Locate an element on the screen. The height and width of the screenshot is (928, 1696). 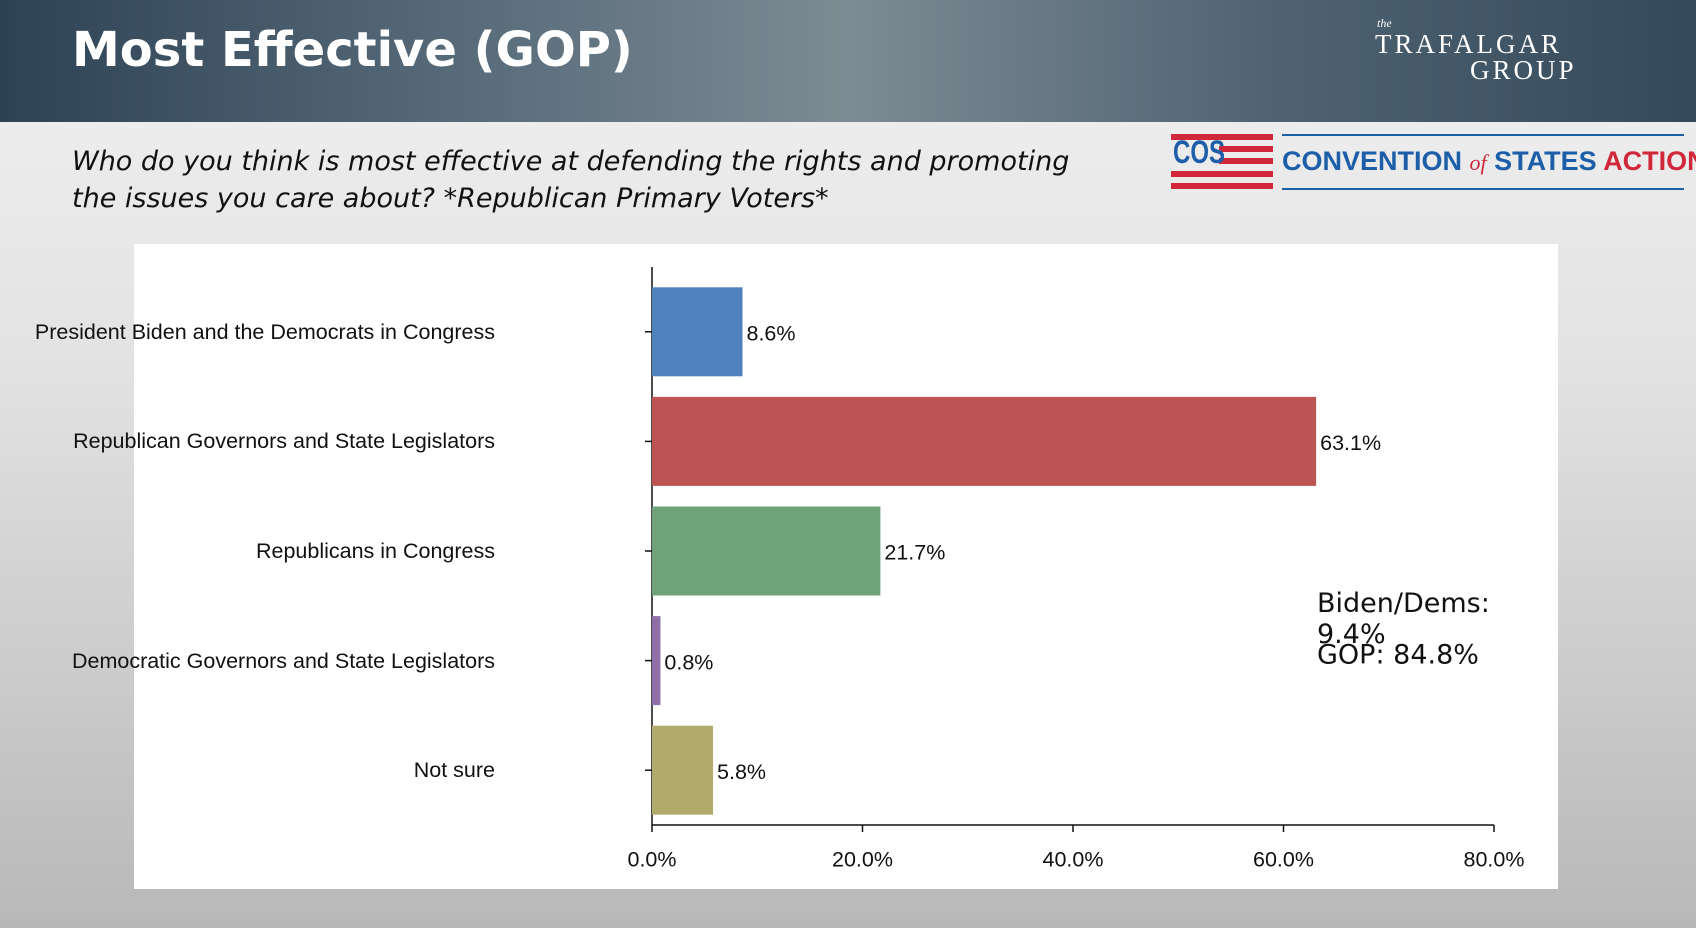
logo-text: GROUP is located at coordinates (1523, 70).